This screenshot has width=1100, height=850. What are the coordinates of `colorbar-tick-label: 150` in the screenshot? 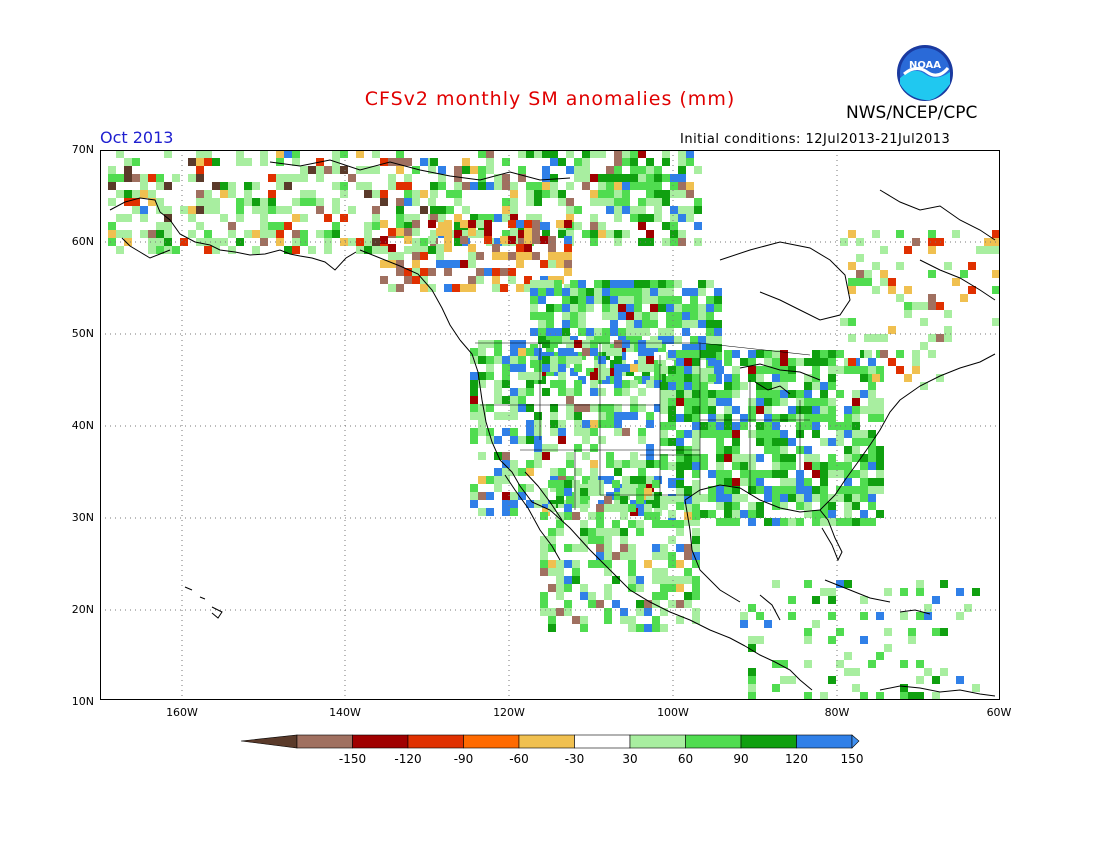 It's located at (852, 759).